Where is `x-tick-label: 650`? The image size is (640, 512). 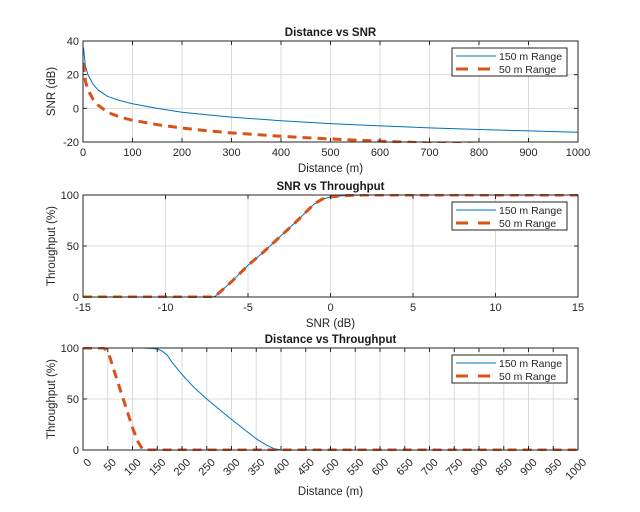 x-tick-label: 650 is located at coordinates (404, 467).